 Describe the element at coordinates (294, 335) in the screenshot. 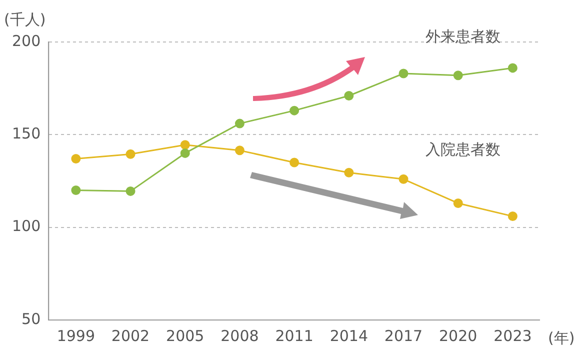

I see `x-tick-label: 2011` at that location.